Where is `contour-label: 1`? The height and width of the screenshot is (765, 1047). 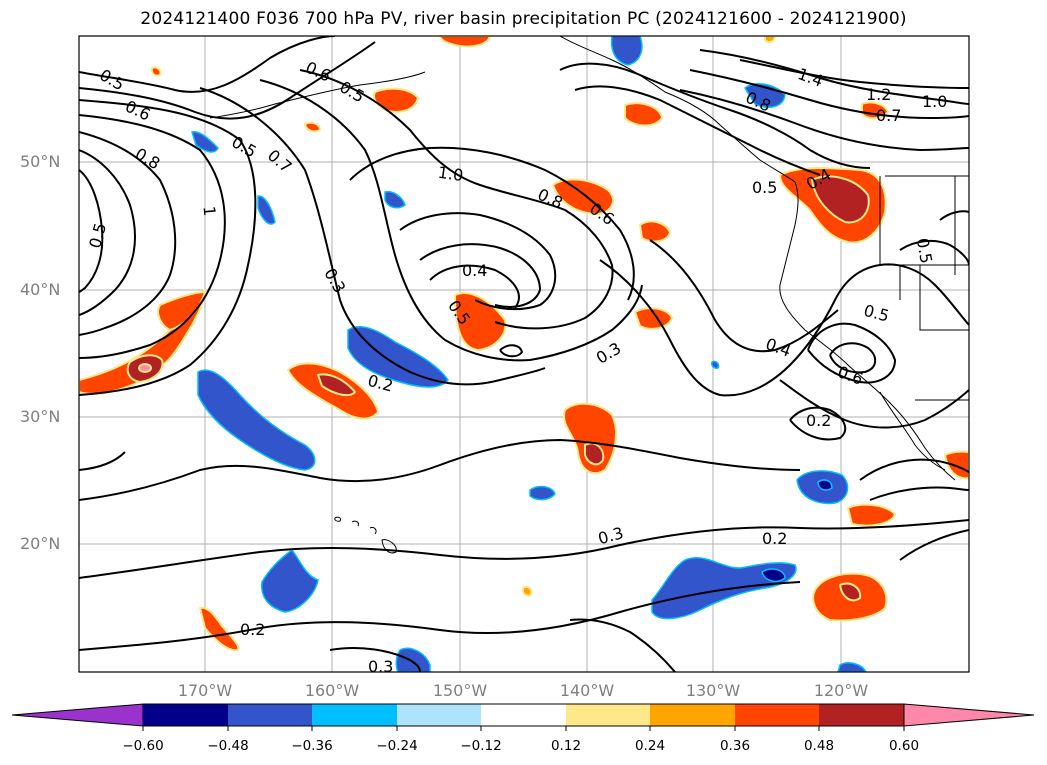 contour-label: 1 is located at coordinates (210, 211).